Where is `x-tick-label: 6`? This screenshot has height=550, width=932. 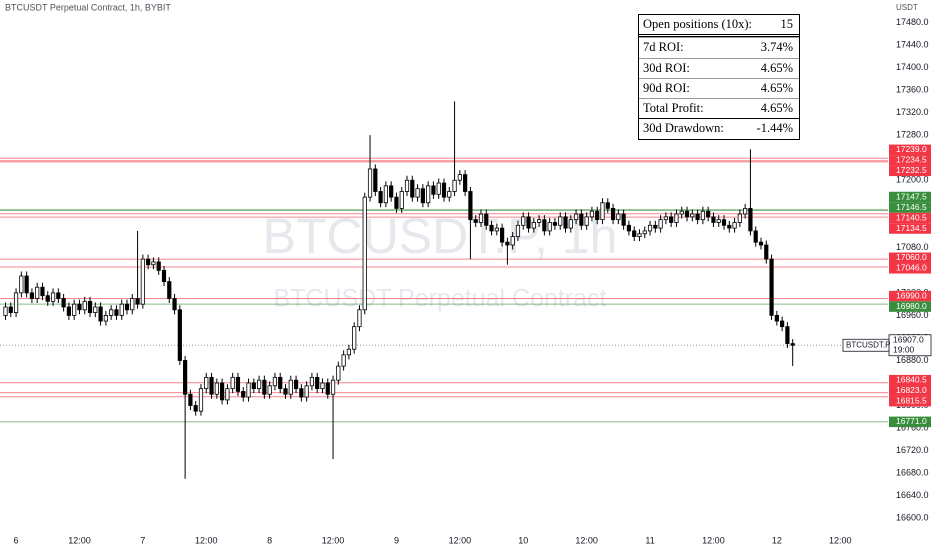
x-tick-label: 6 is located at coordinates (16, 540).